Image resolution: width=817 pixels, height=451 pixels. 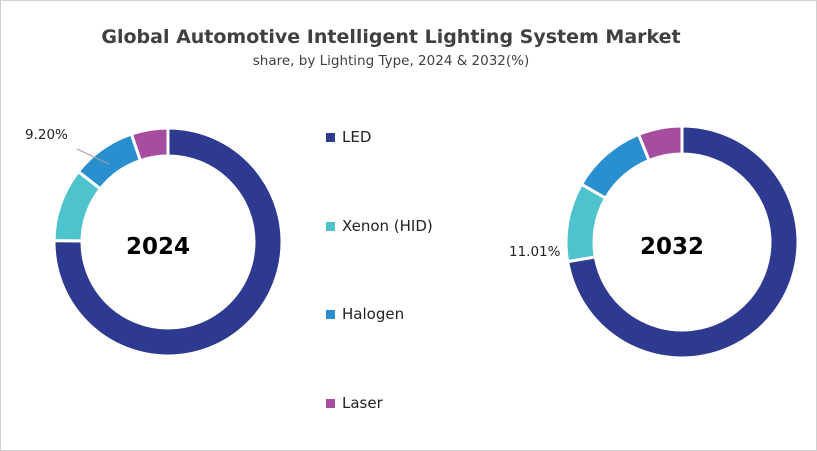 I want to click on legend-item-laser: Laser, so click(x=354, y=403).